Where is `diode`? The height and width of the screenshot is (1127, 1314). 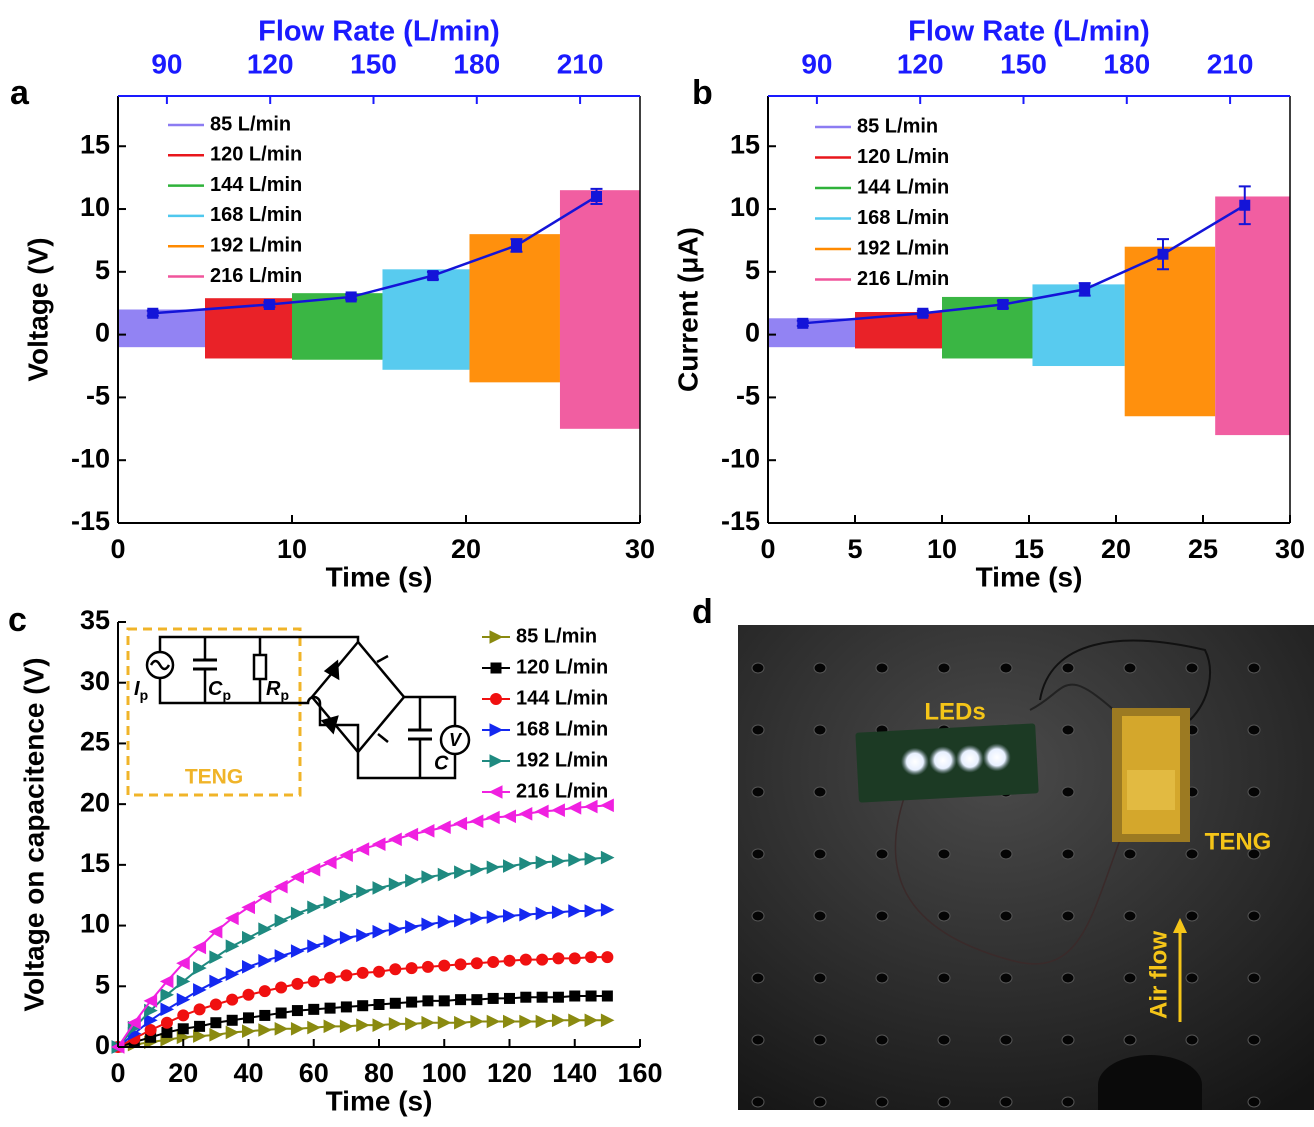 diode is located at coordinates (331, 670).